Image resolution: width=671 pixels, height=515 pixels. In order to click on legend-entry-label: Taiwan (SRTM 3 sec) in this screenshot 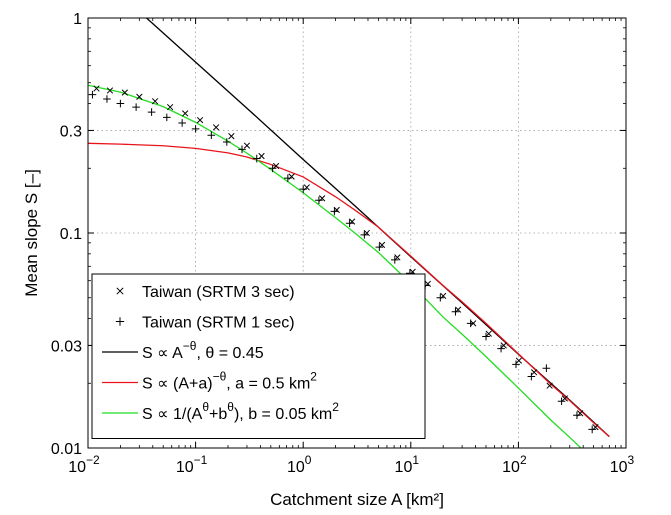, I will do `click(218, 292)`.